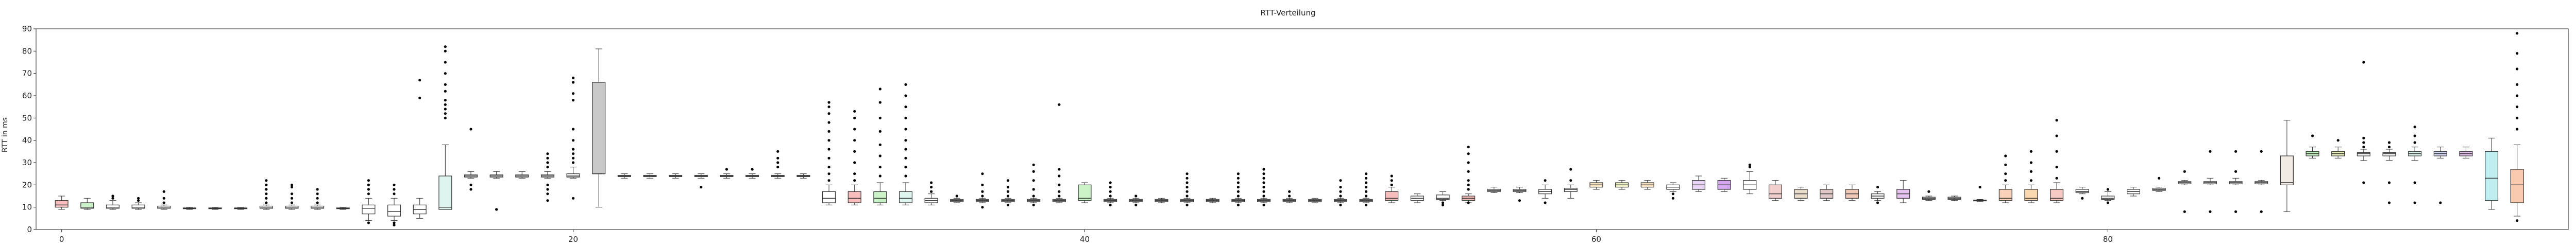  I want to click on y-tick-label: 0, so click(29, 229).